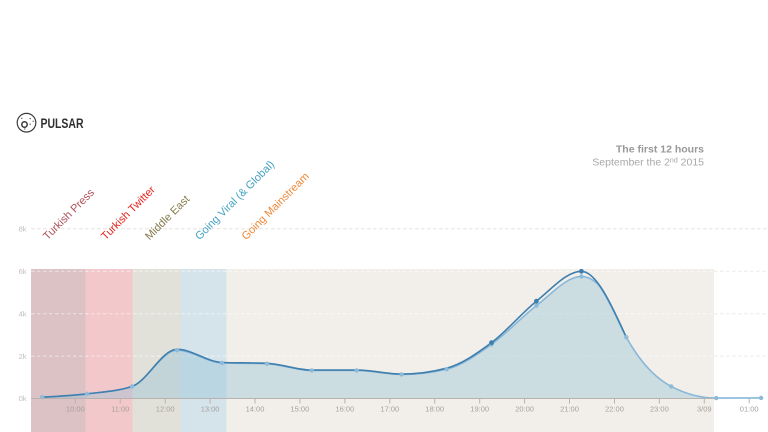 This screenshot has width=768, height=432. What do you see at coordinates (210, 408) in the screenshot?
I see `svg-text: 13:00` at bounding box center [210, 408].